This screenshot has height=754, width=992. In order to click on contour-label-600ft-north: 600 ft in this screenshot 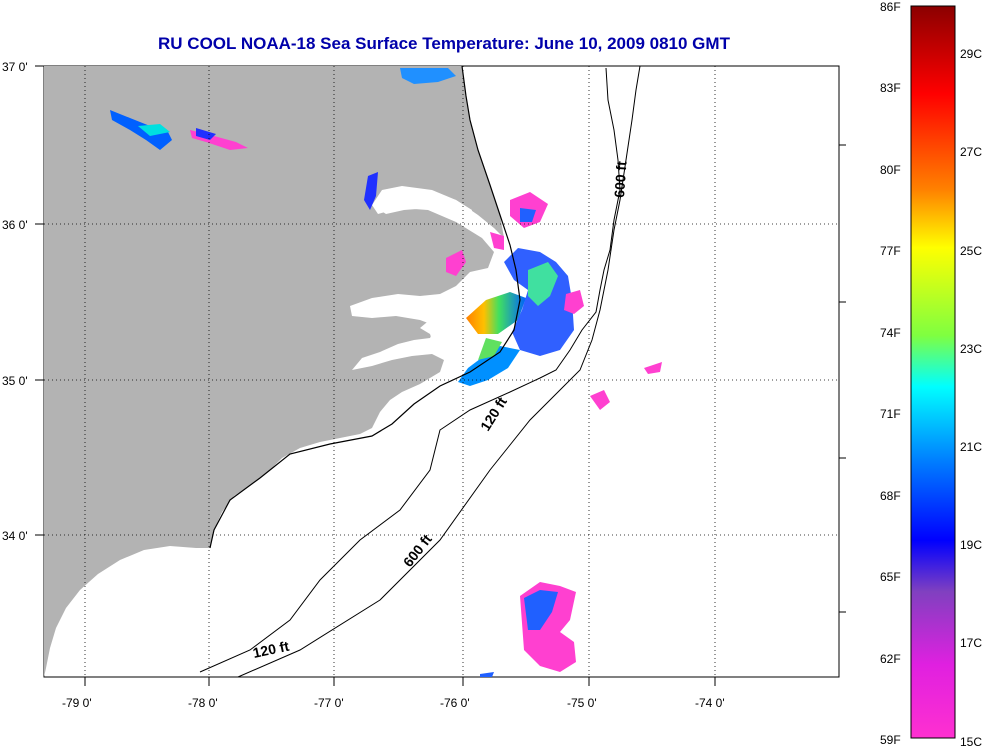, I will do `click(620, 179)`.